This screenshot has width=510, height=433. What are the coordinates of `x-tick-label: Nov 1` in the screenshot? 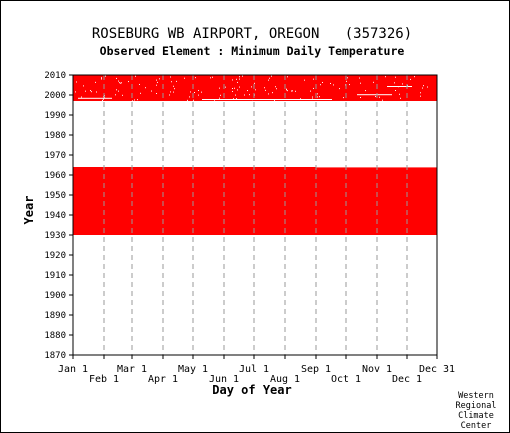 It's located at (377, 369).